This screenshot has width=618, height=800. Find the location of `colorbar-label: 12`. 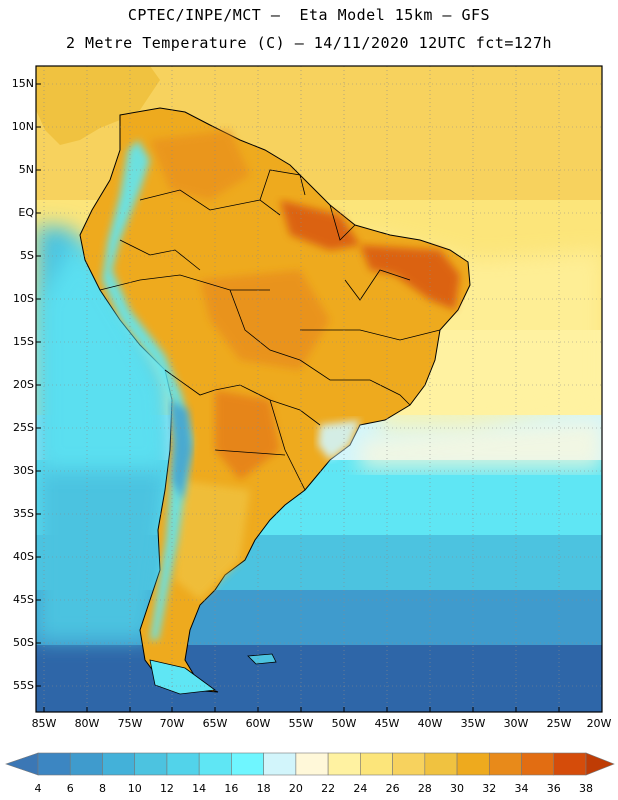

colorbar-label: 12 is located at coordinates (166, 788).